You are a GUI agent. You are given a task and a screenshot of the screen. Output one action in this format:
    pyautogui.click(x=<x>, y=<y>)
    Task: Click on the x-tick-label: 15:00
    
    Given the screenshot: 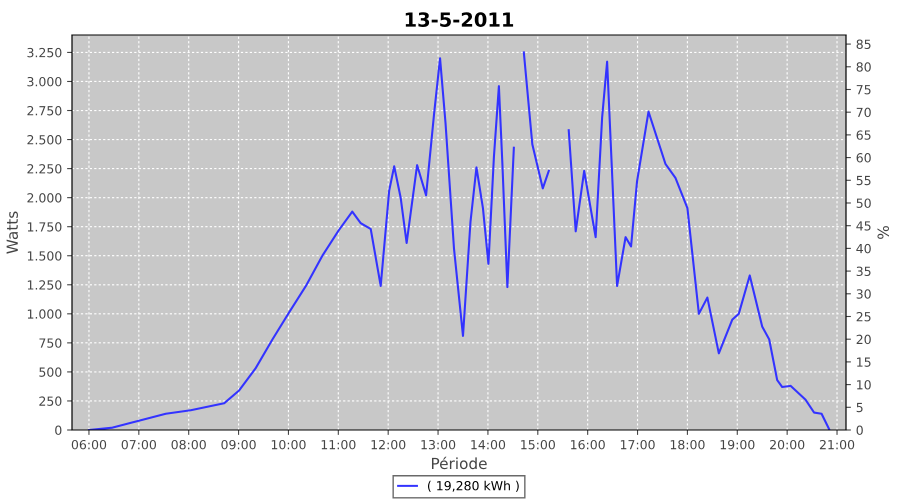 What is the action you would take?
    pyautogui.click(x=538, y=445)
    